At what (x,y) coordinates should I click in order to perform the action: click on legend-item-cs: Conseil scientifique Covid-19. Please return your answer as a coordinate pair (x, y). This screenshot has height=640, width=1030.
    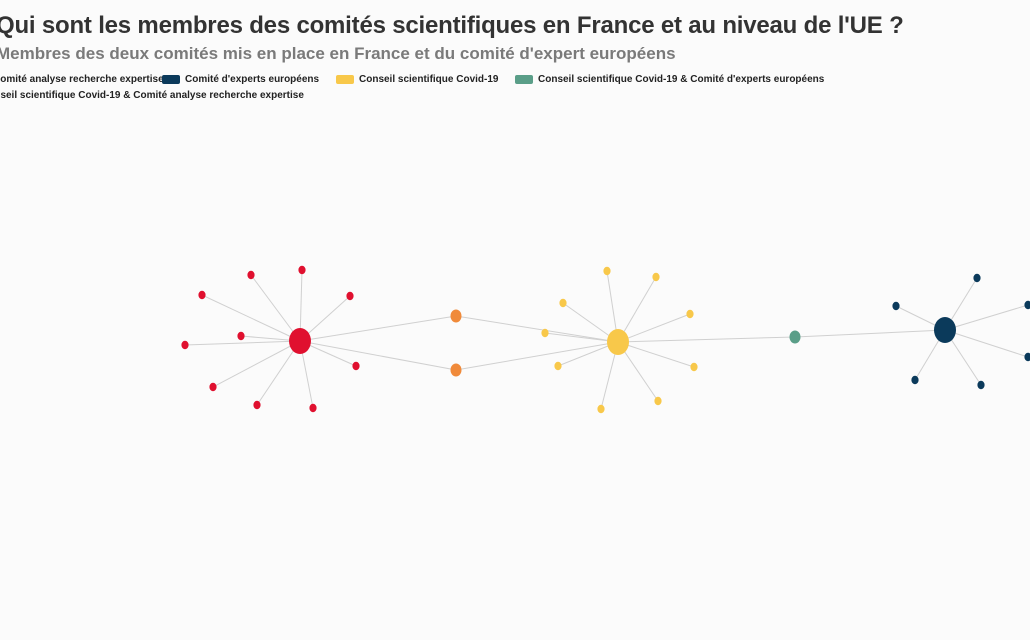
    Looking at the image, I should click on (417, 79).